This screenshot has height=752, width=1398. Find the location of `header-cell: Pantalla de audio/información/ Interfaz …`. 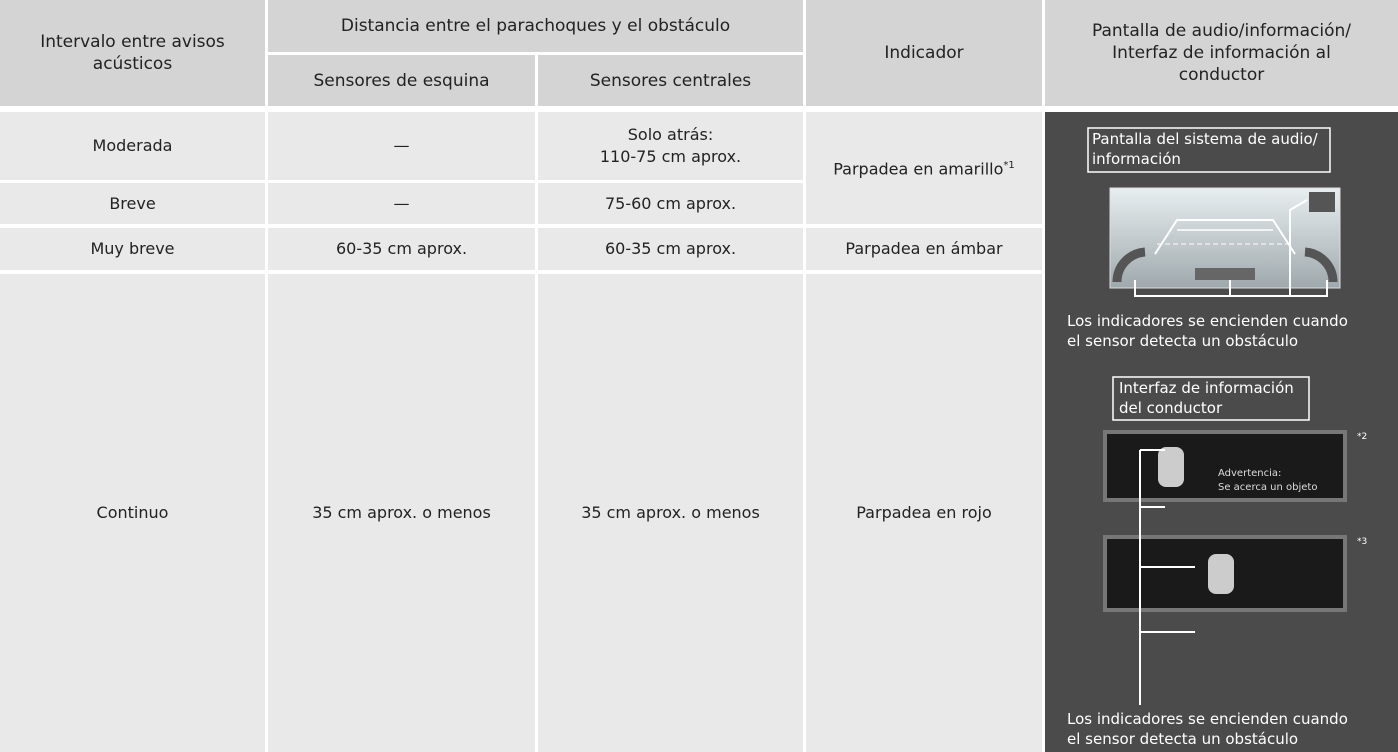

header-cell: Pantalla de audio/información/ Interfaz … is located at coordinates (1221, 53).